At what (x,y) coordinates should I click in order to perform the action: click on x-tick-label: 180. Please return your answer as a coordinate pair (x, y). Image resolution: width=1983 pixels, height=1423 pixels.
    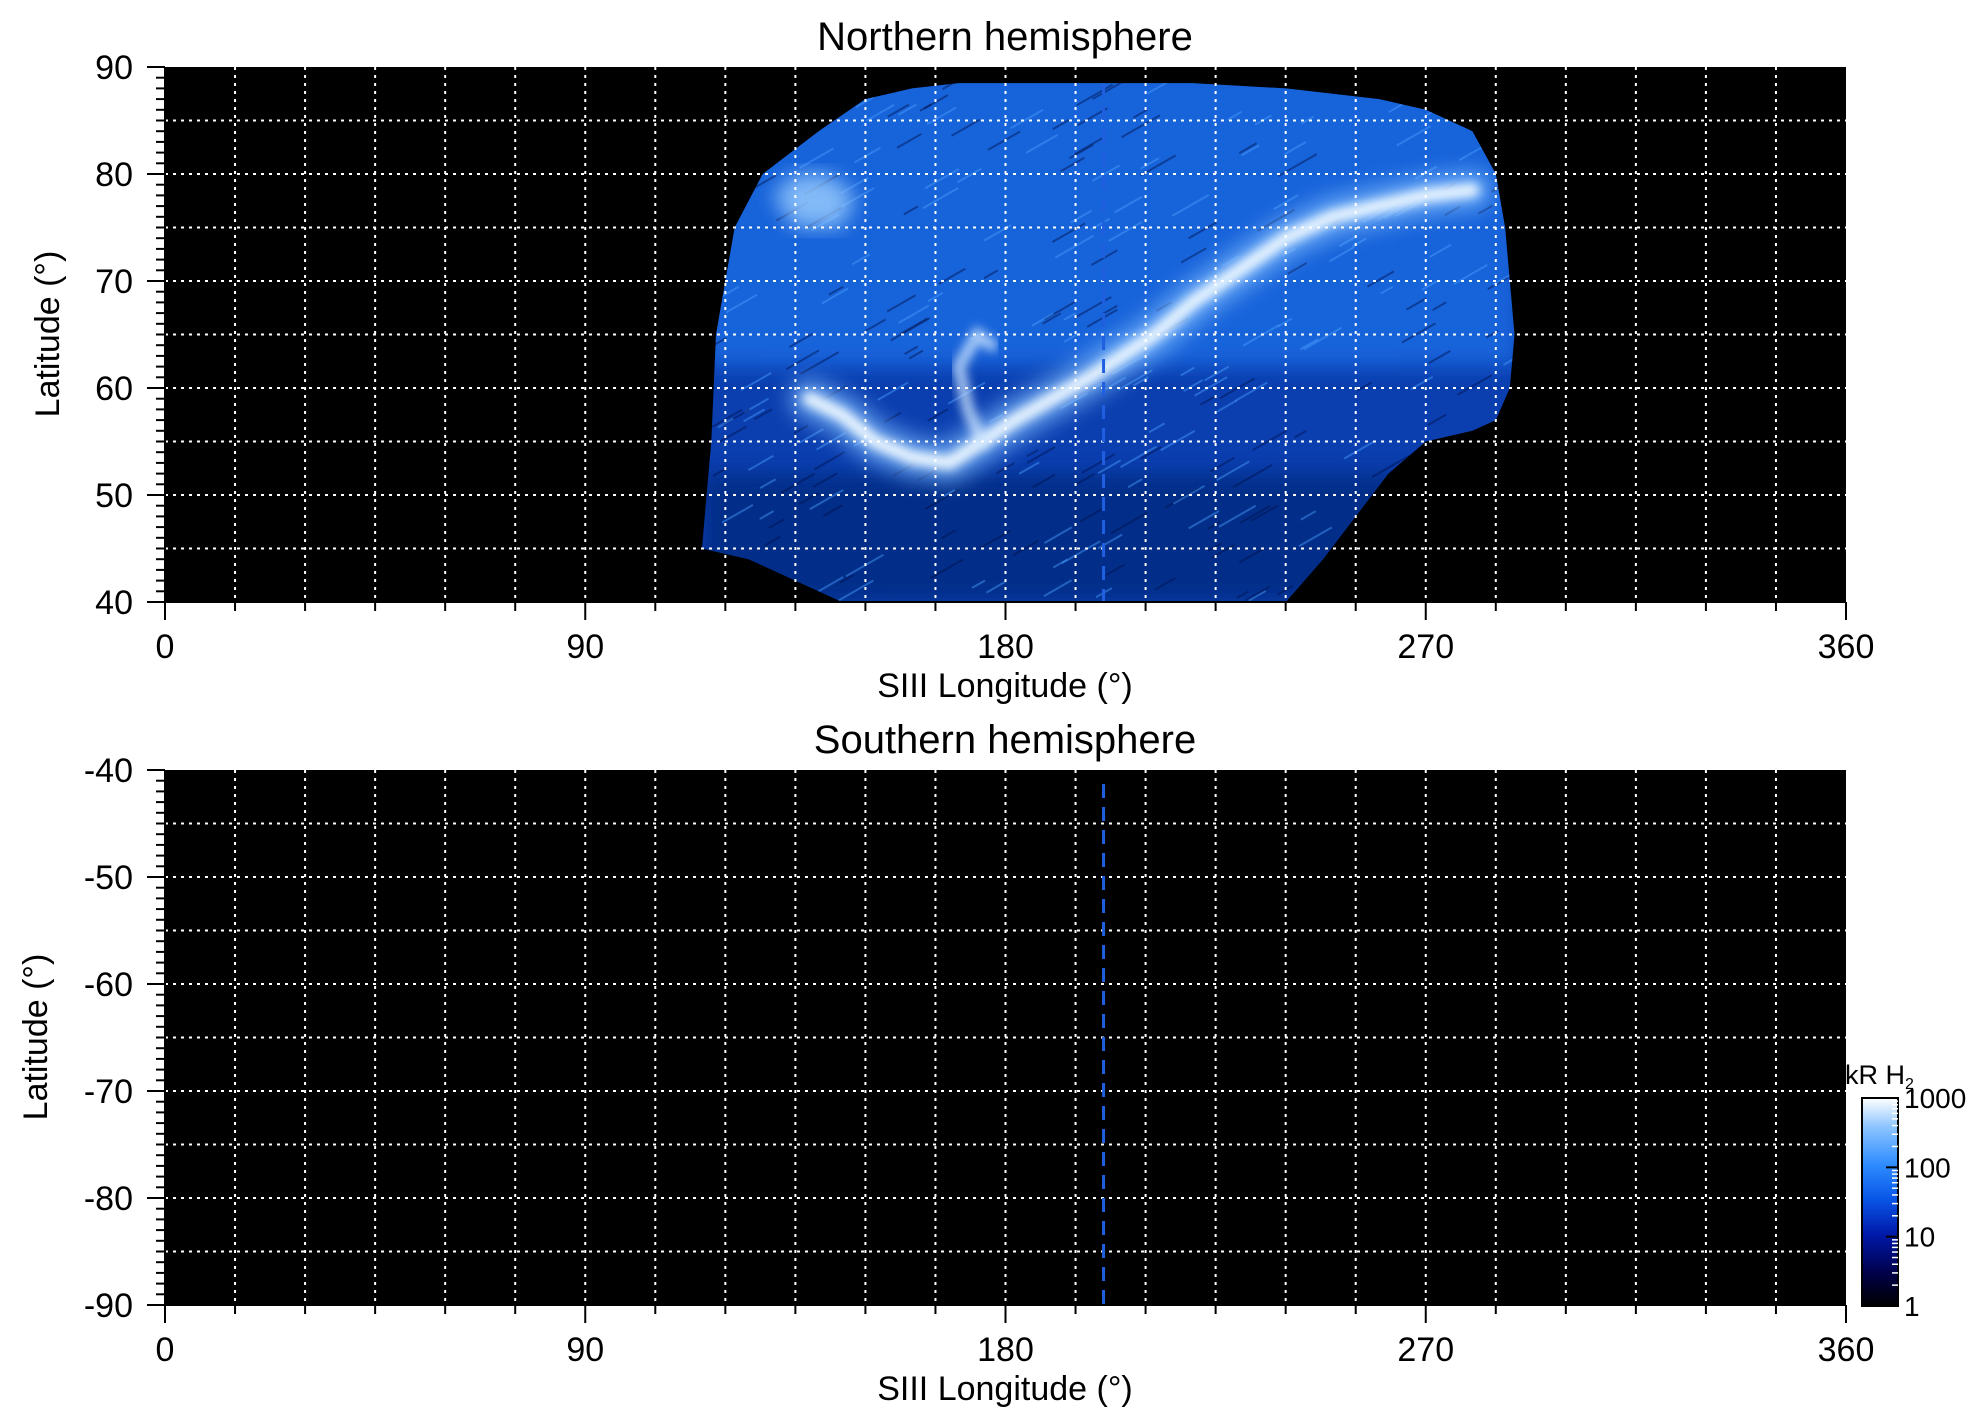
    Looking at the image, I should click on (1005, 647).